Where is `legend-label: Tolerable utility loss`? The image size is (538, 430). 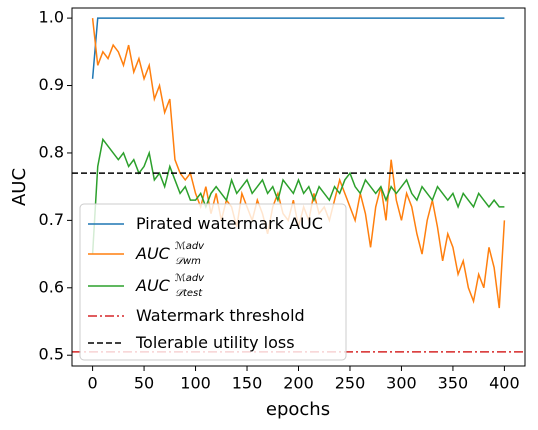 legend-label: Tolerable utility loss is located at coordinates (215, 342).